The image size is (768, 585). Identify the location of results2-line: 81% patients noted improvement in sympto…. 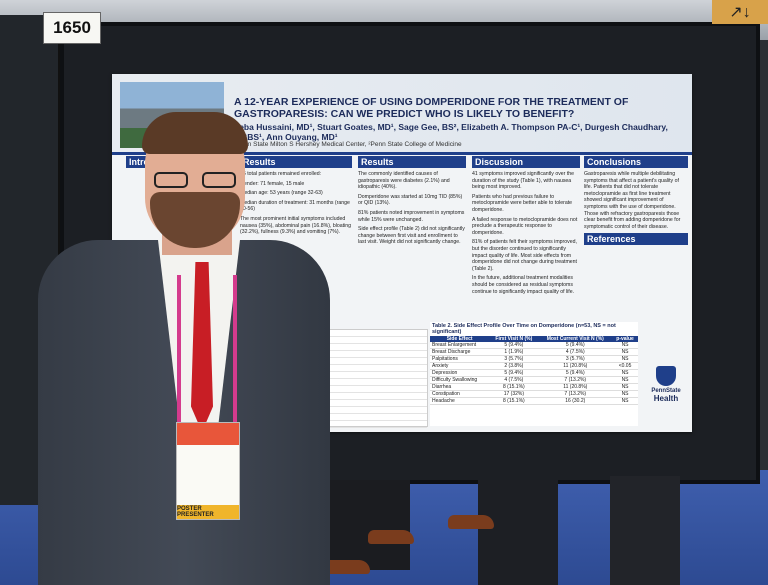
(411, 216).